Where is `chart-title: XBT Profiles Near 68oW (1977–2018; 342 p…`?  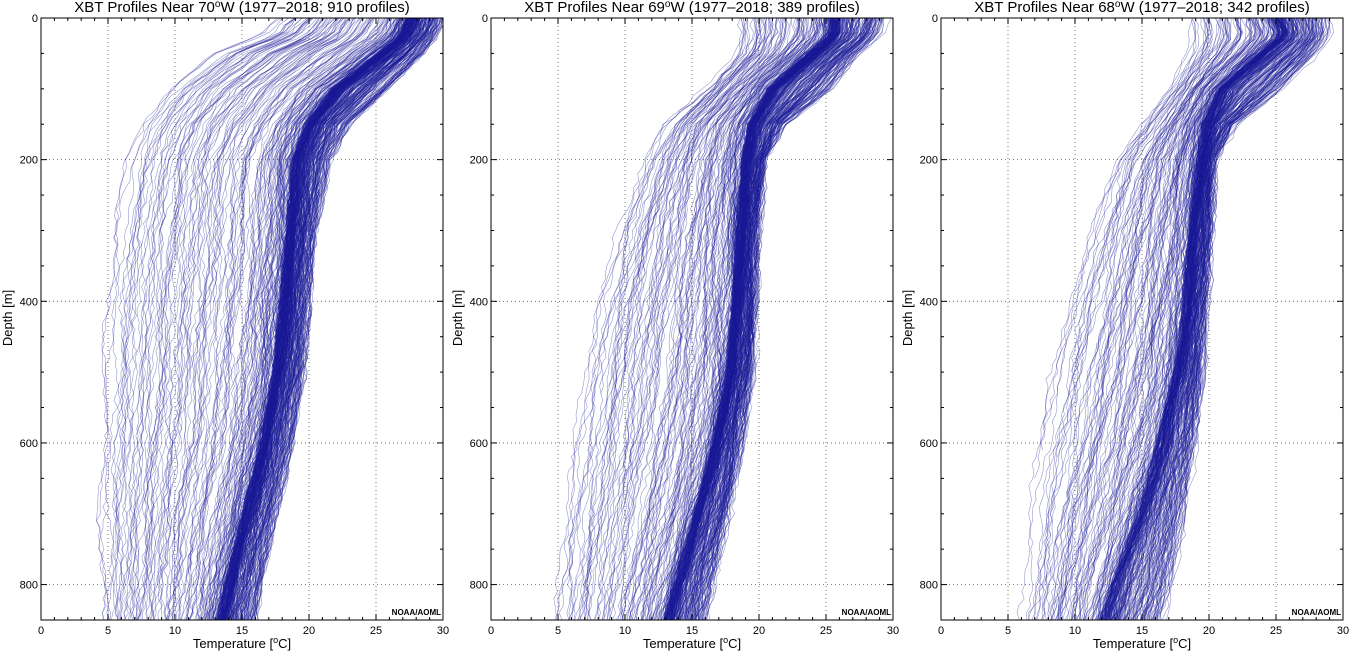
chart-title: XBT Profiles Near 68oW (1977–2018; 342 p… is located at coordinates (1141, 8).